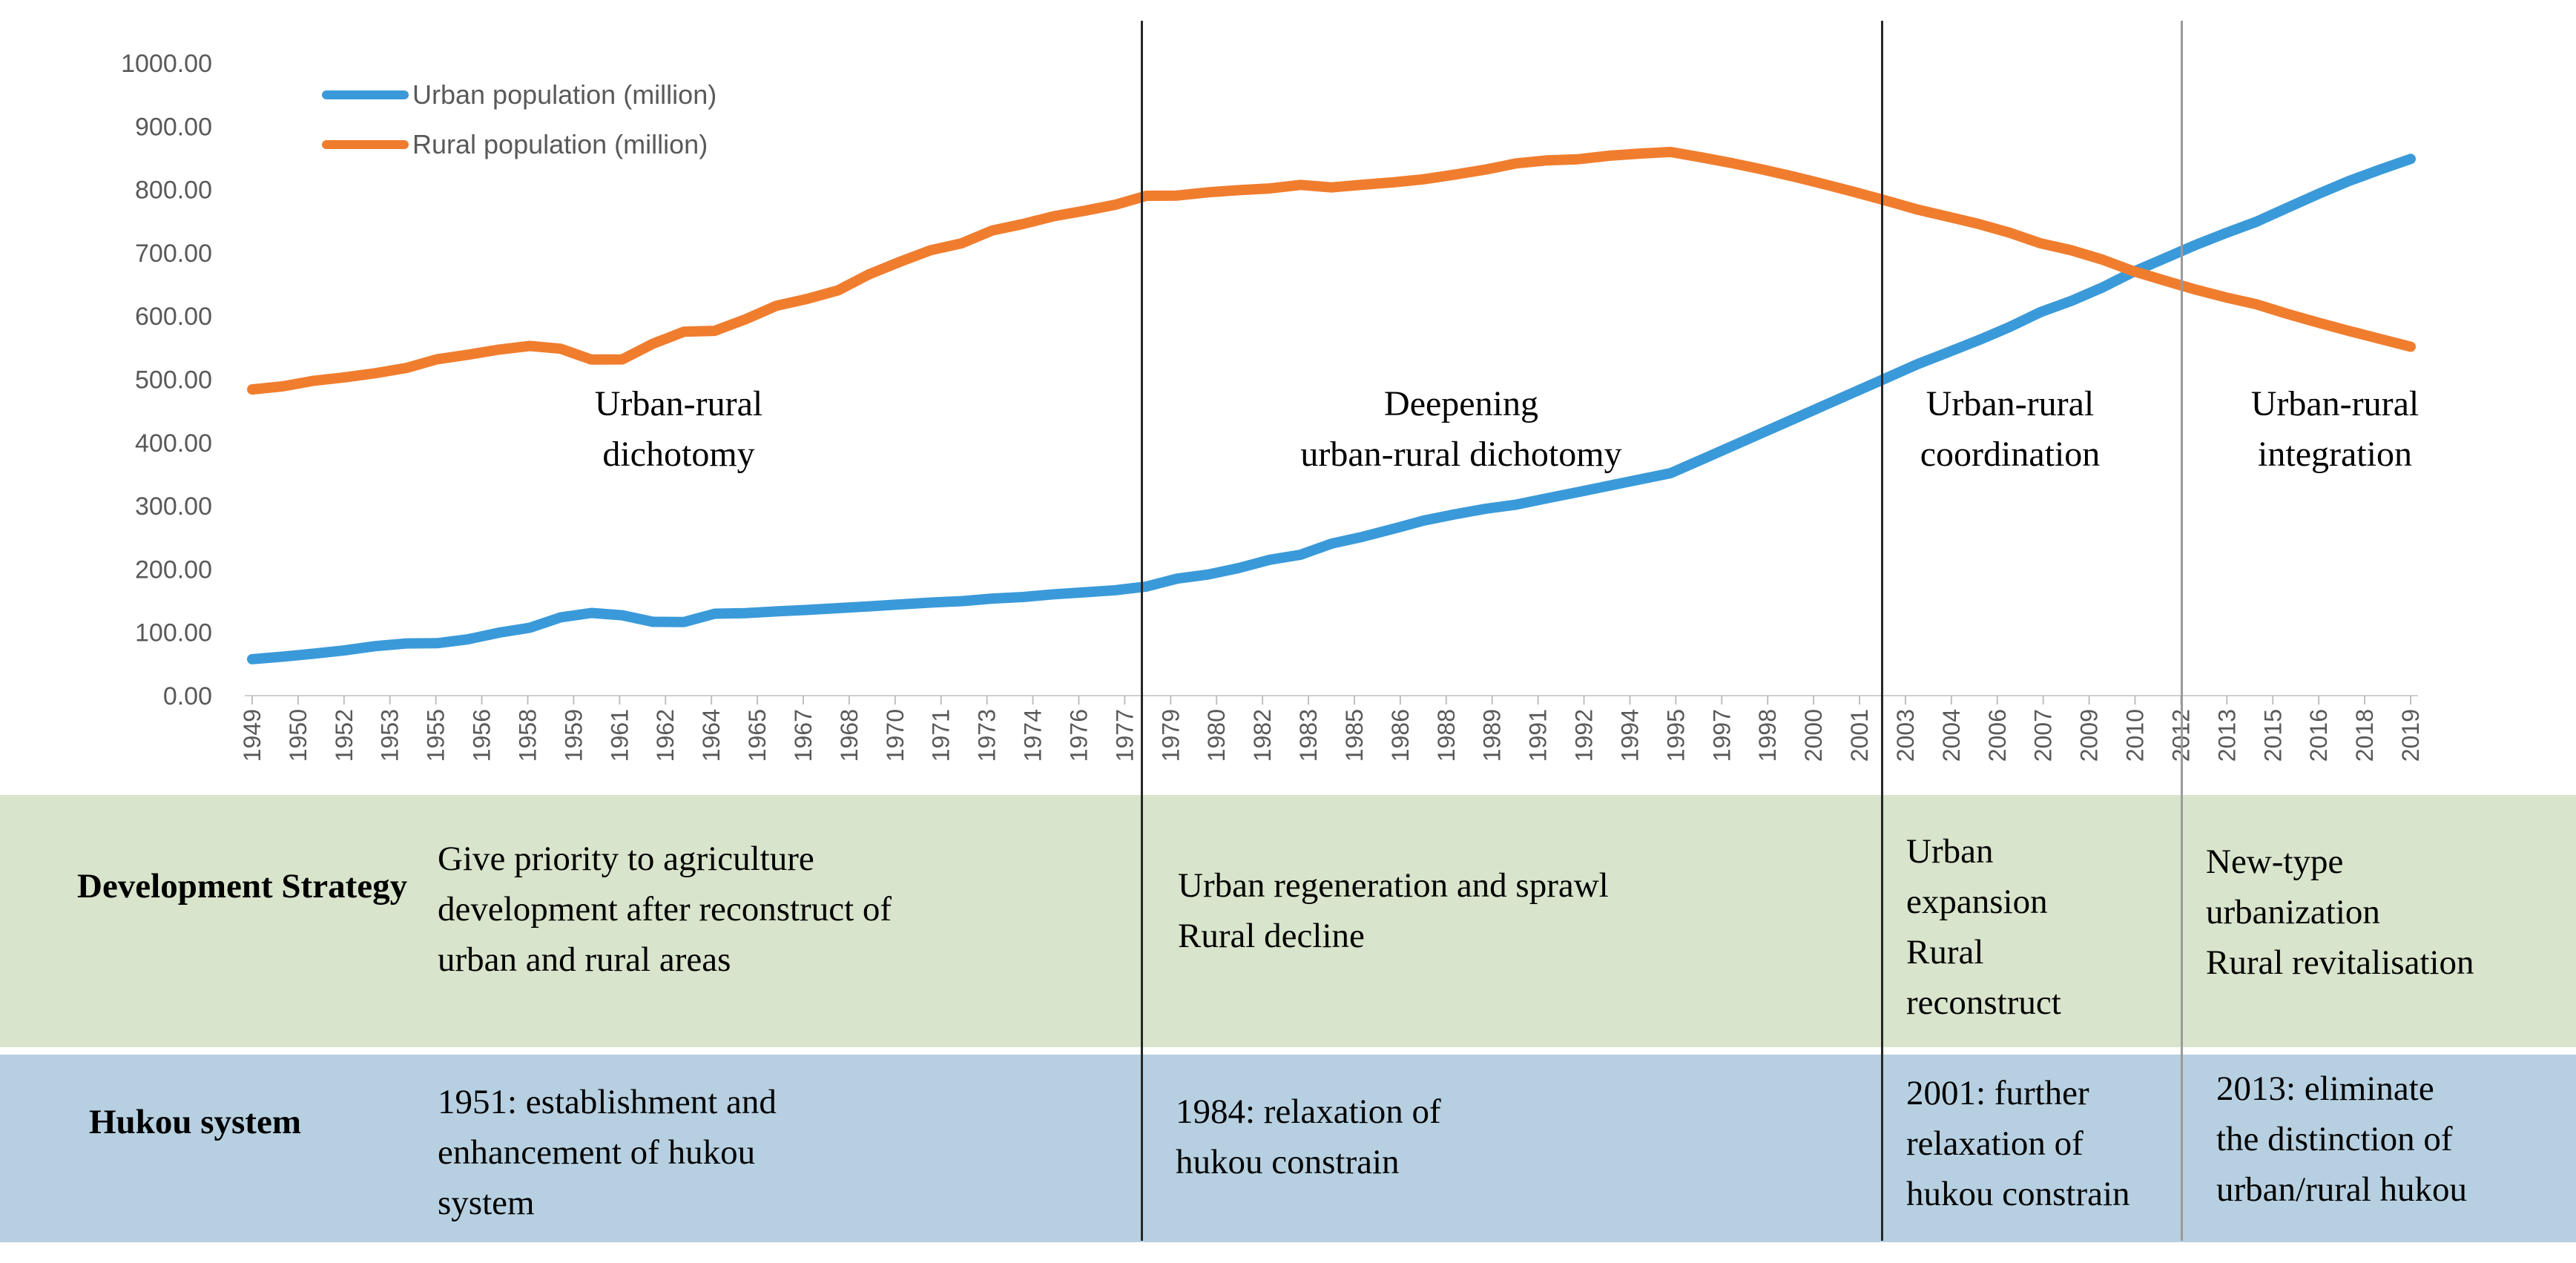 The width and height of the screenshot is (2576, 1263). Describe the element at coordinates (1722, 735) in the screenshot. I see `x-tick-label: 1997` at that location.